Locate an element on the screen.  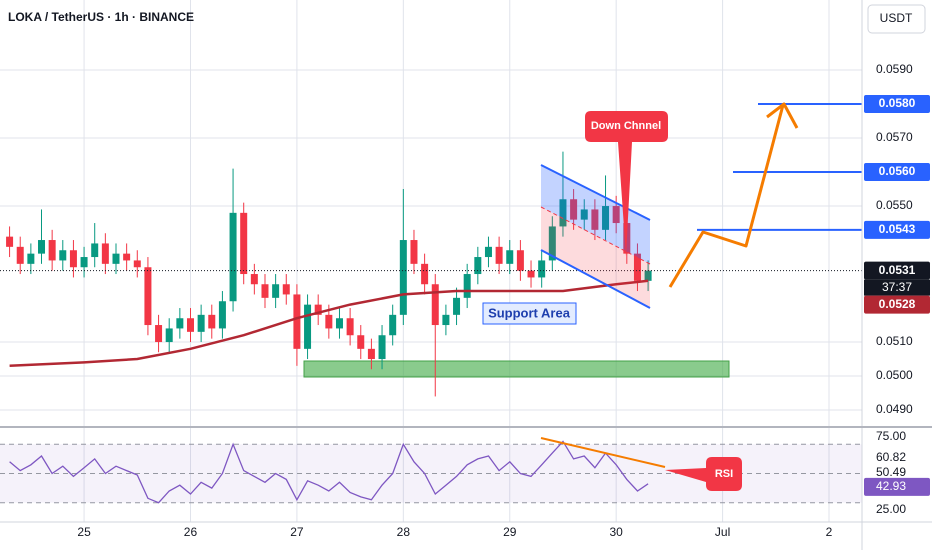
x-tick-label: 28 is located at coordinates (404, 532).